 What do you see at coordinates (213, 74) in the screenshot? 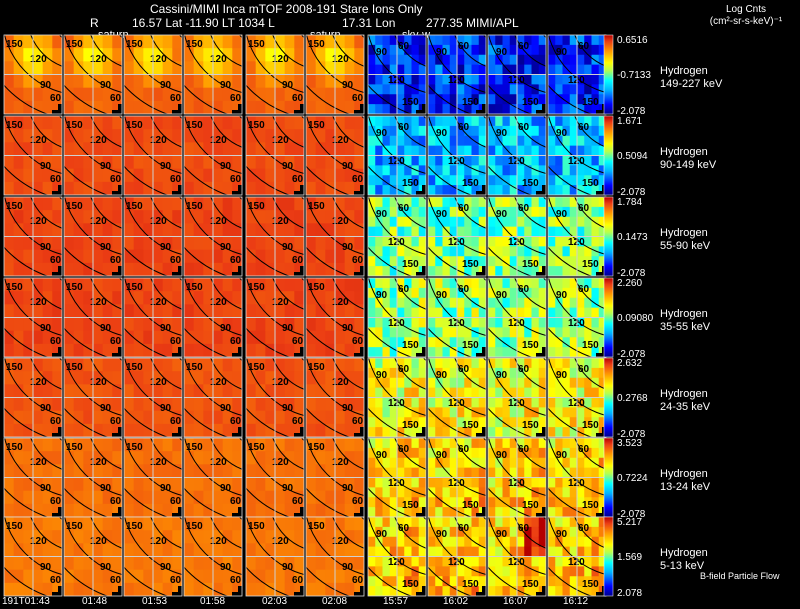
I see `panel-r0-c3` at bounding box center [213, 74].